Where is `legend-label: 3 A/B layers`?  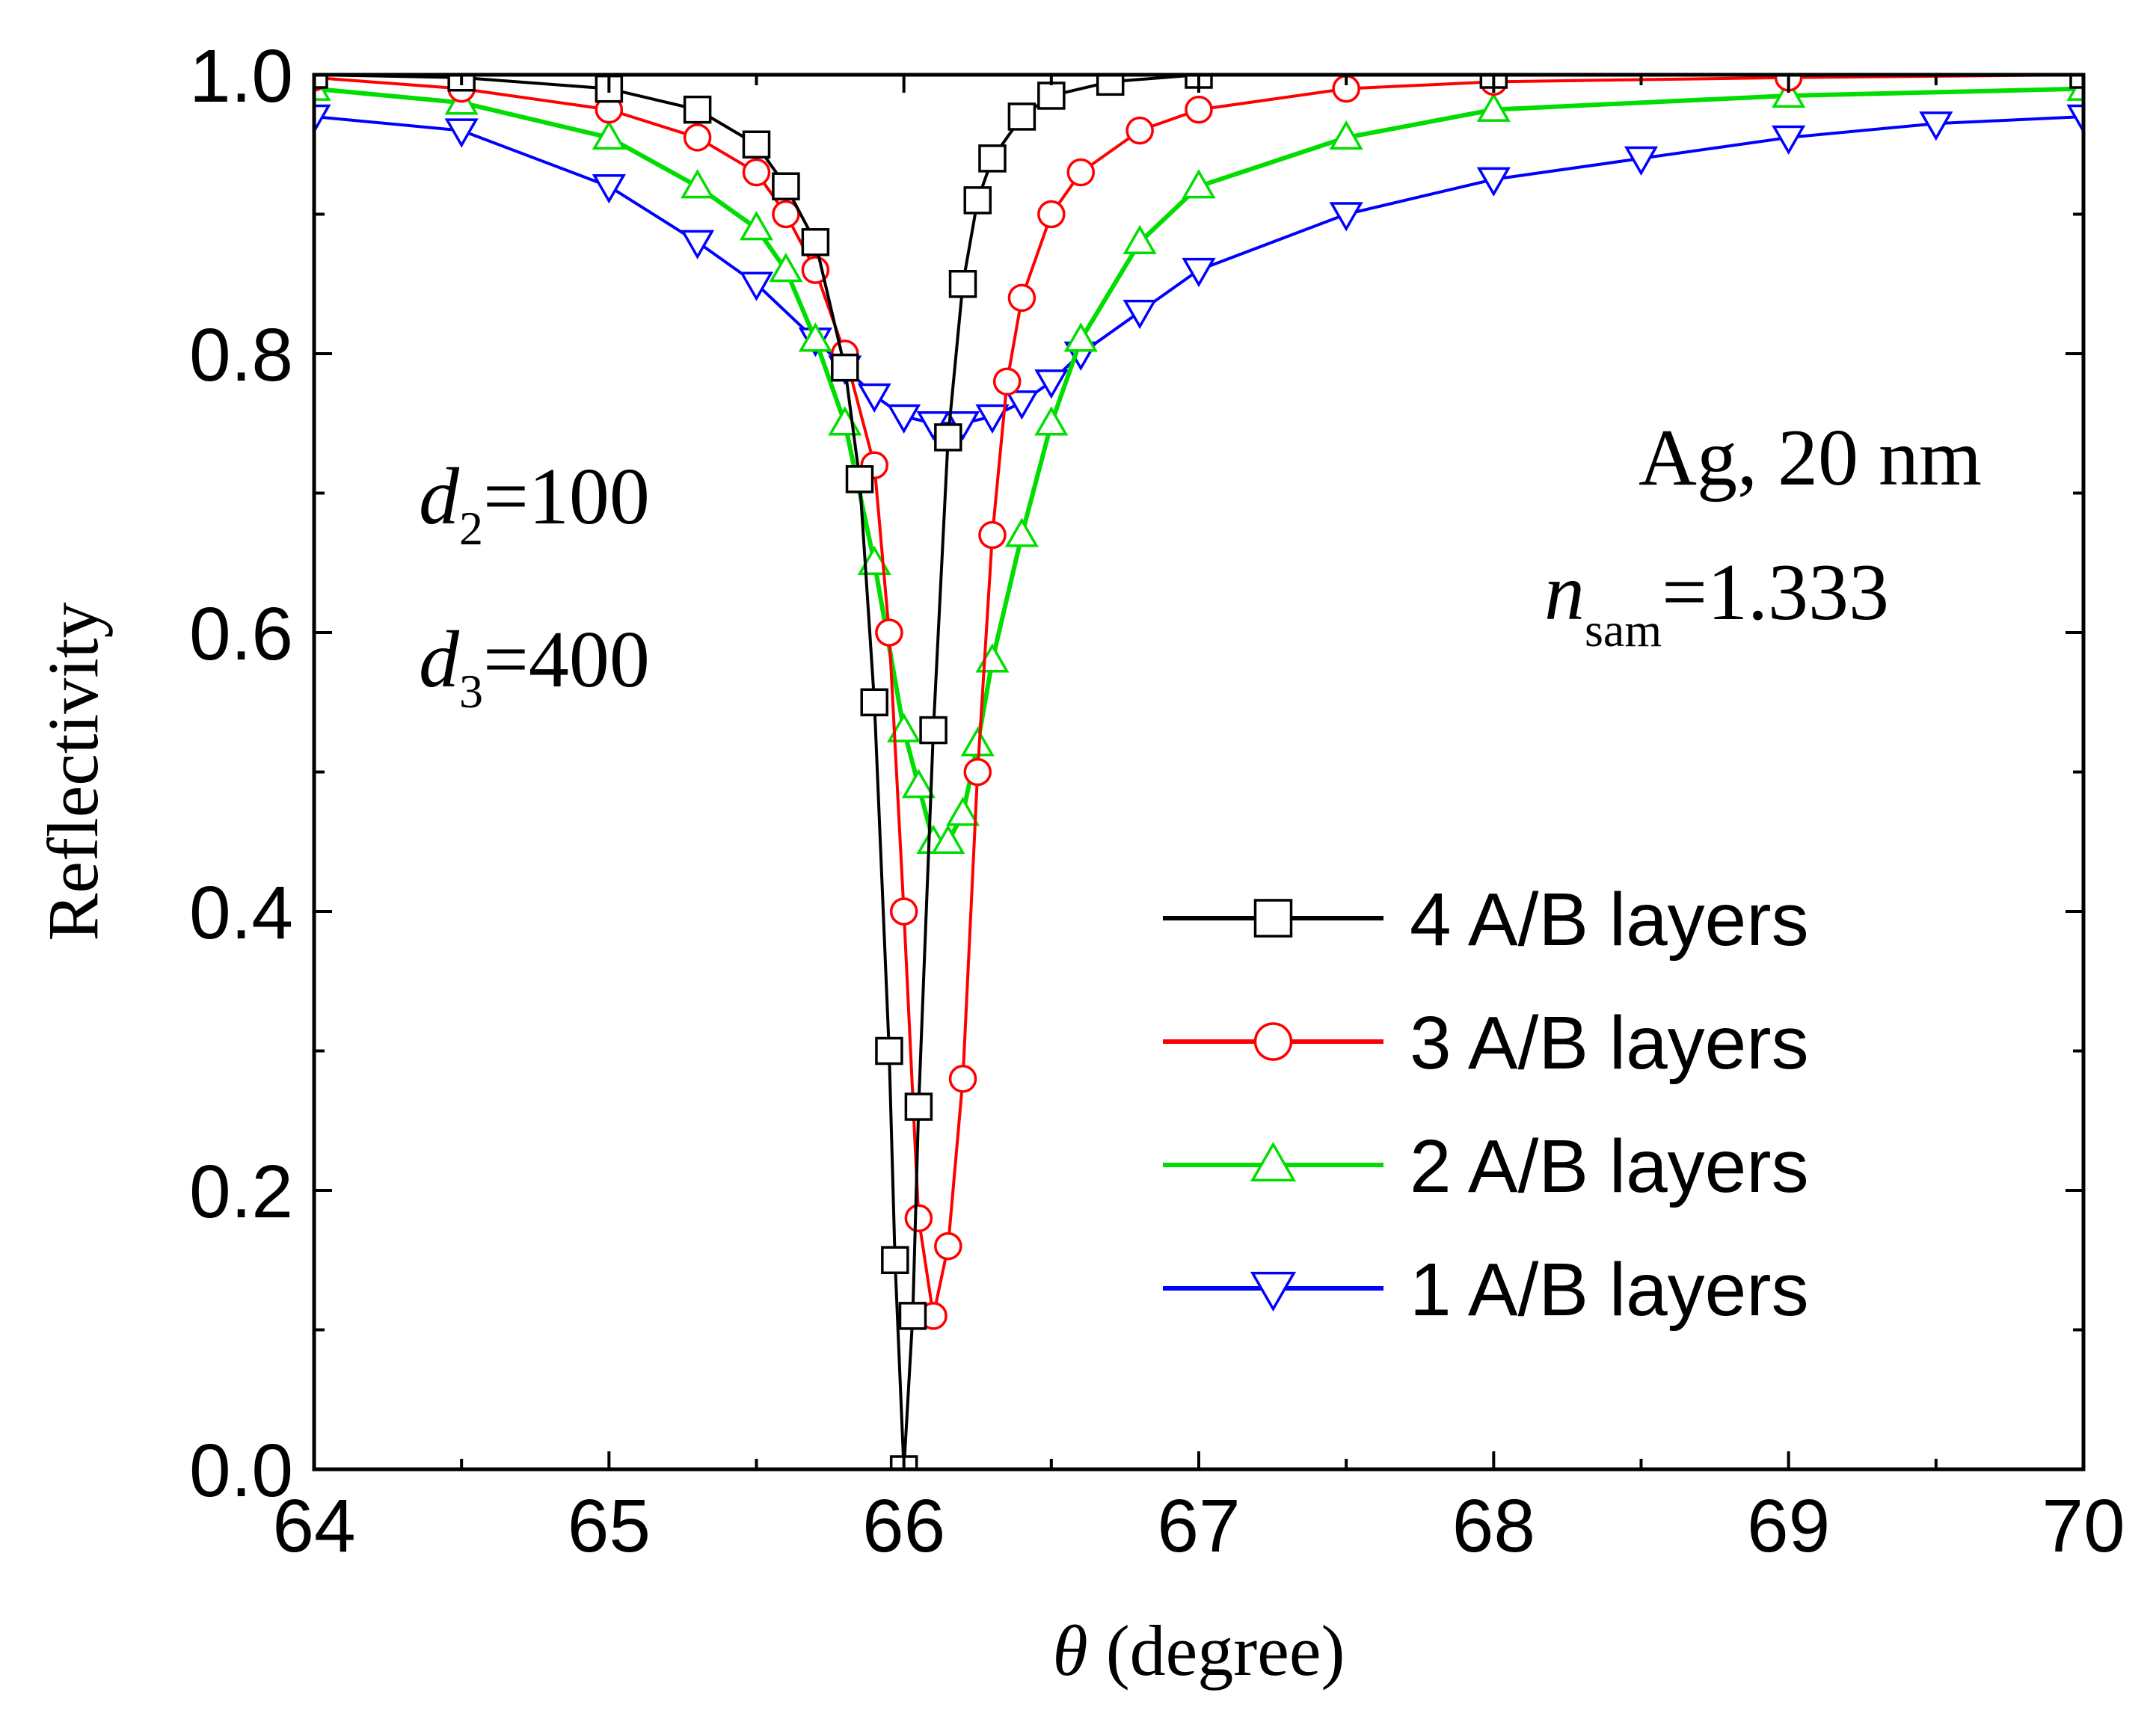 legend-label: 3 A/B layers is located at coordinates (1609, 1043).